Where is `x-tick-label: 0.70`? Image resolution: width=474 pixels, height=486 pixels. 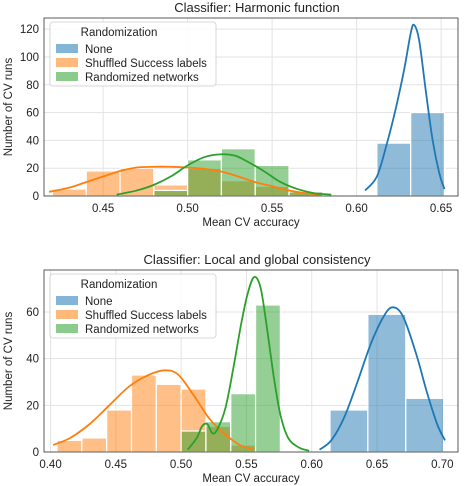
x-tick-label: 0.70 is located at coordinates (442, 465).